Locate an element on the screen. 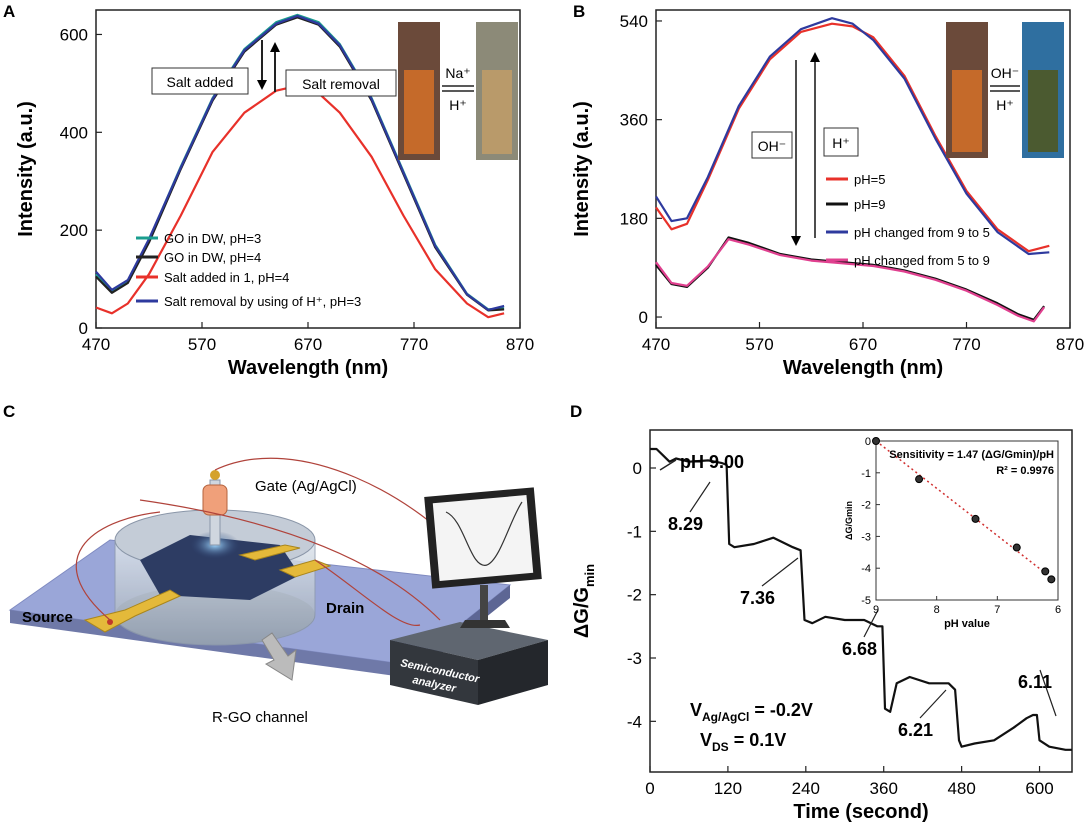 The width and height of the screenshot is (1084, 836). analyzer-top is located at coordinates (469, 641).